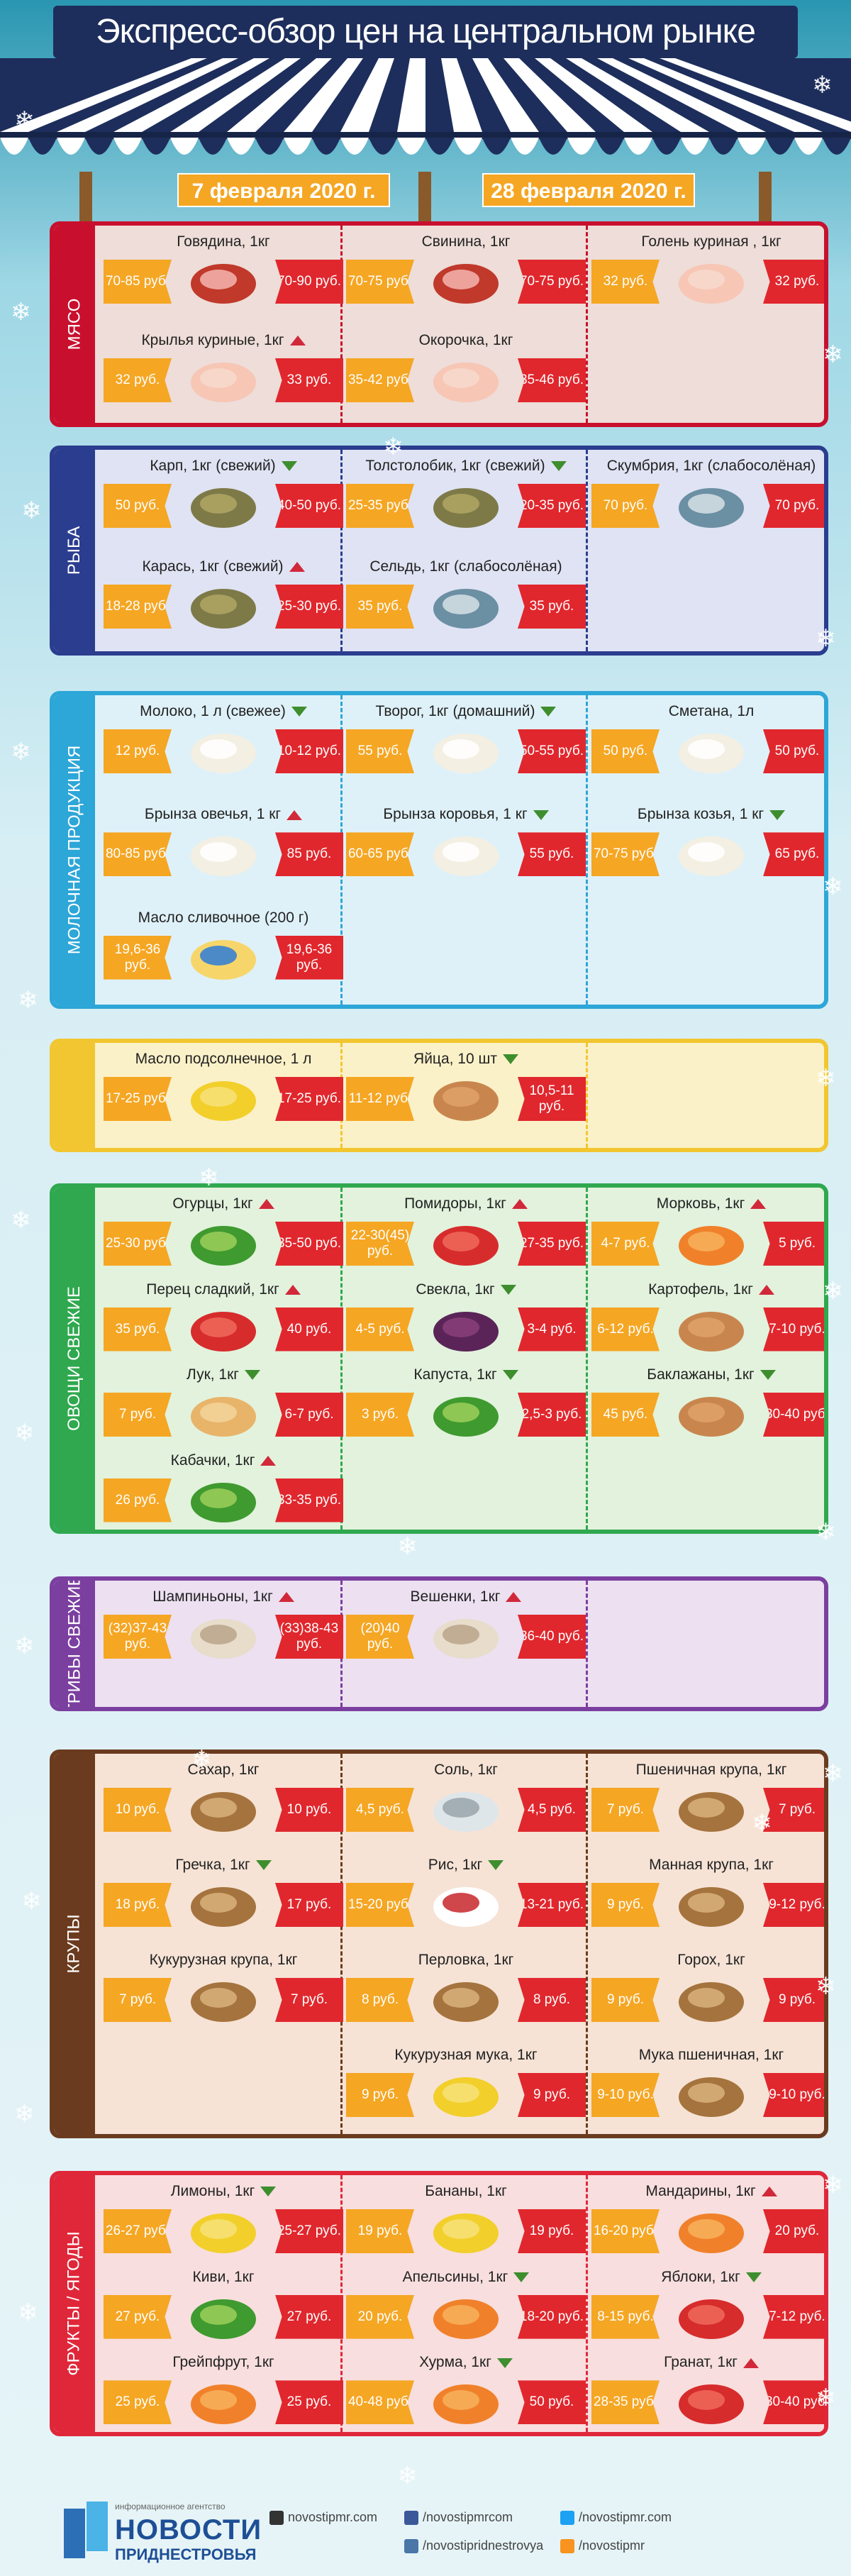  What do you see at coordinates (552, 2402) in the screenshot?
I see `price-new: 50 руб.` at bounding box center [552, 2402].